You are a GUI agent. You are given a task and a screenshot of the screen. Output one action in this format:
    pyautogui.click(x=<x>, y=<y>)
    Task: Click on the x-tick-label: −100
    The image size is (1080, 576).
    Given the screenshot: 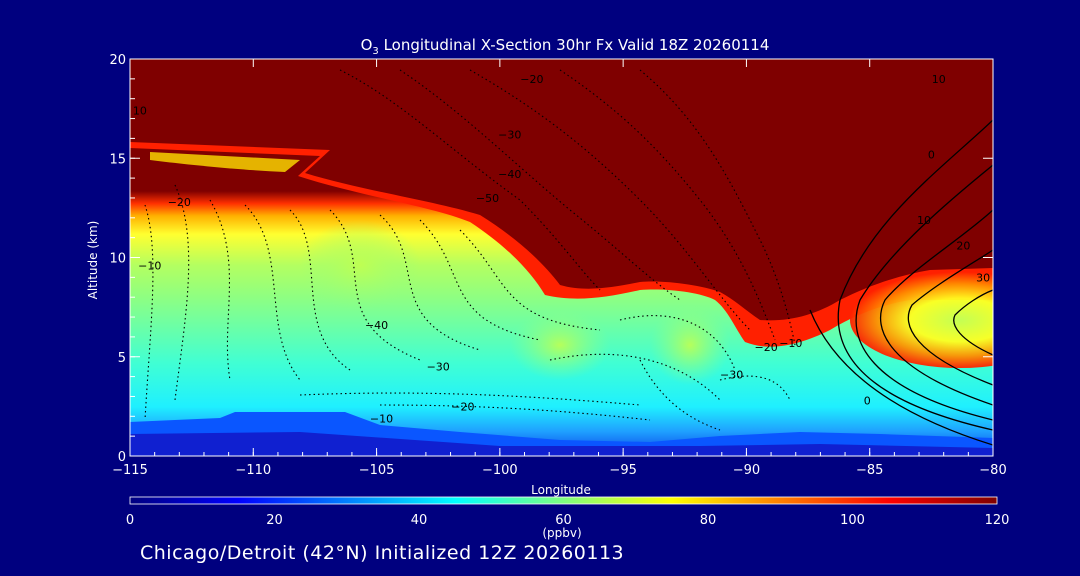 What is the action you would take?
    pyautogui.click(x=500, y=470)
    